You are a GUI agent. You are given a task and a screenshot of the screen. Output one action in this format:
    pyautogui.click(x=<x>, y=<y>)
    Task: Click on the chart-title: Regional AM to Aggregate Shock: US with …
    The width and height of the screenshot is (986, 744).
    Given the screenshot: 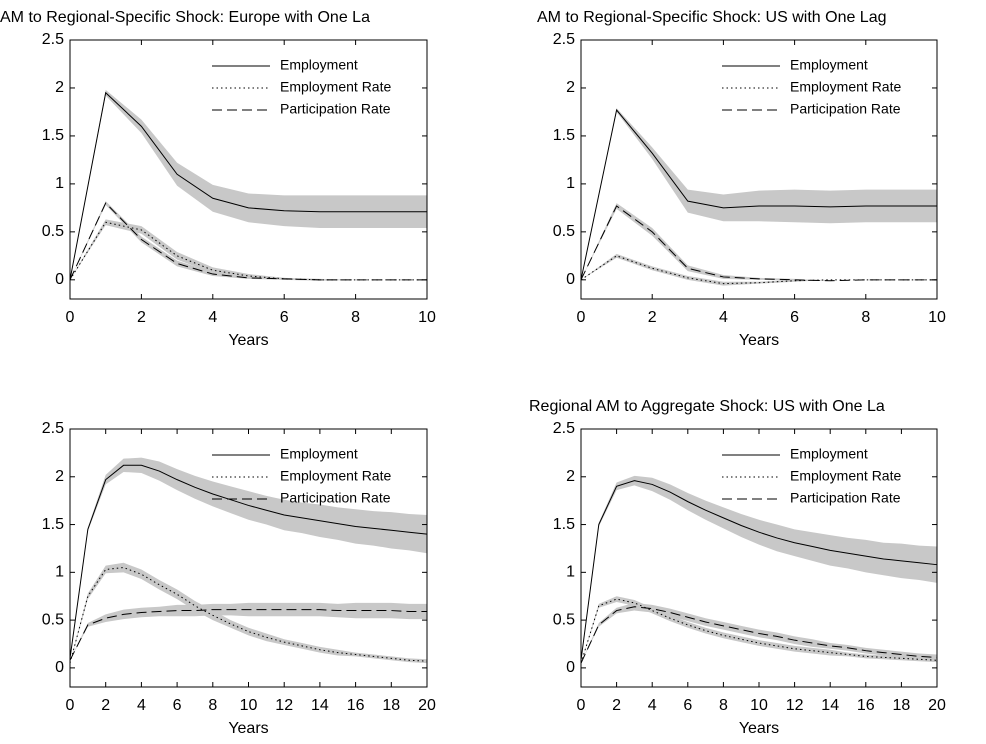 What is the action you would take?
    pyautogui.click(x=707, y=406)
    